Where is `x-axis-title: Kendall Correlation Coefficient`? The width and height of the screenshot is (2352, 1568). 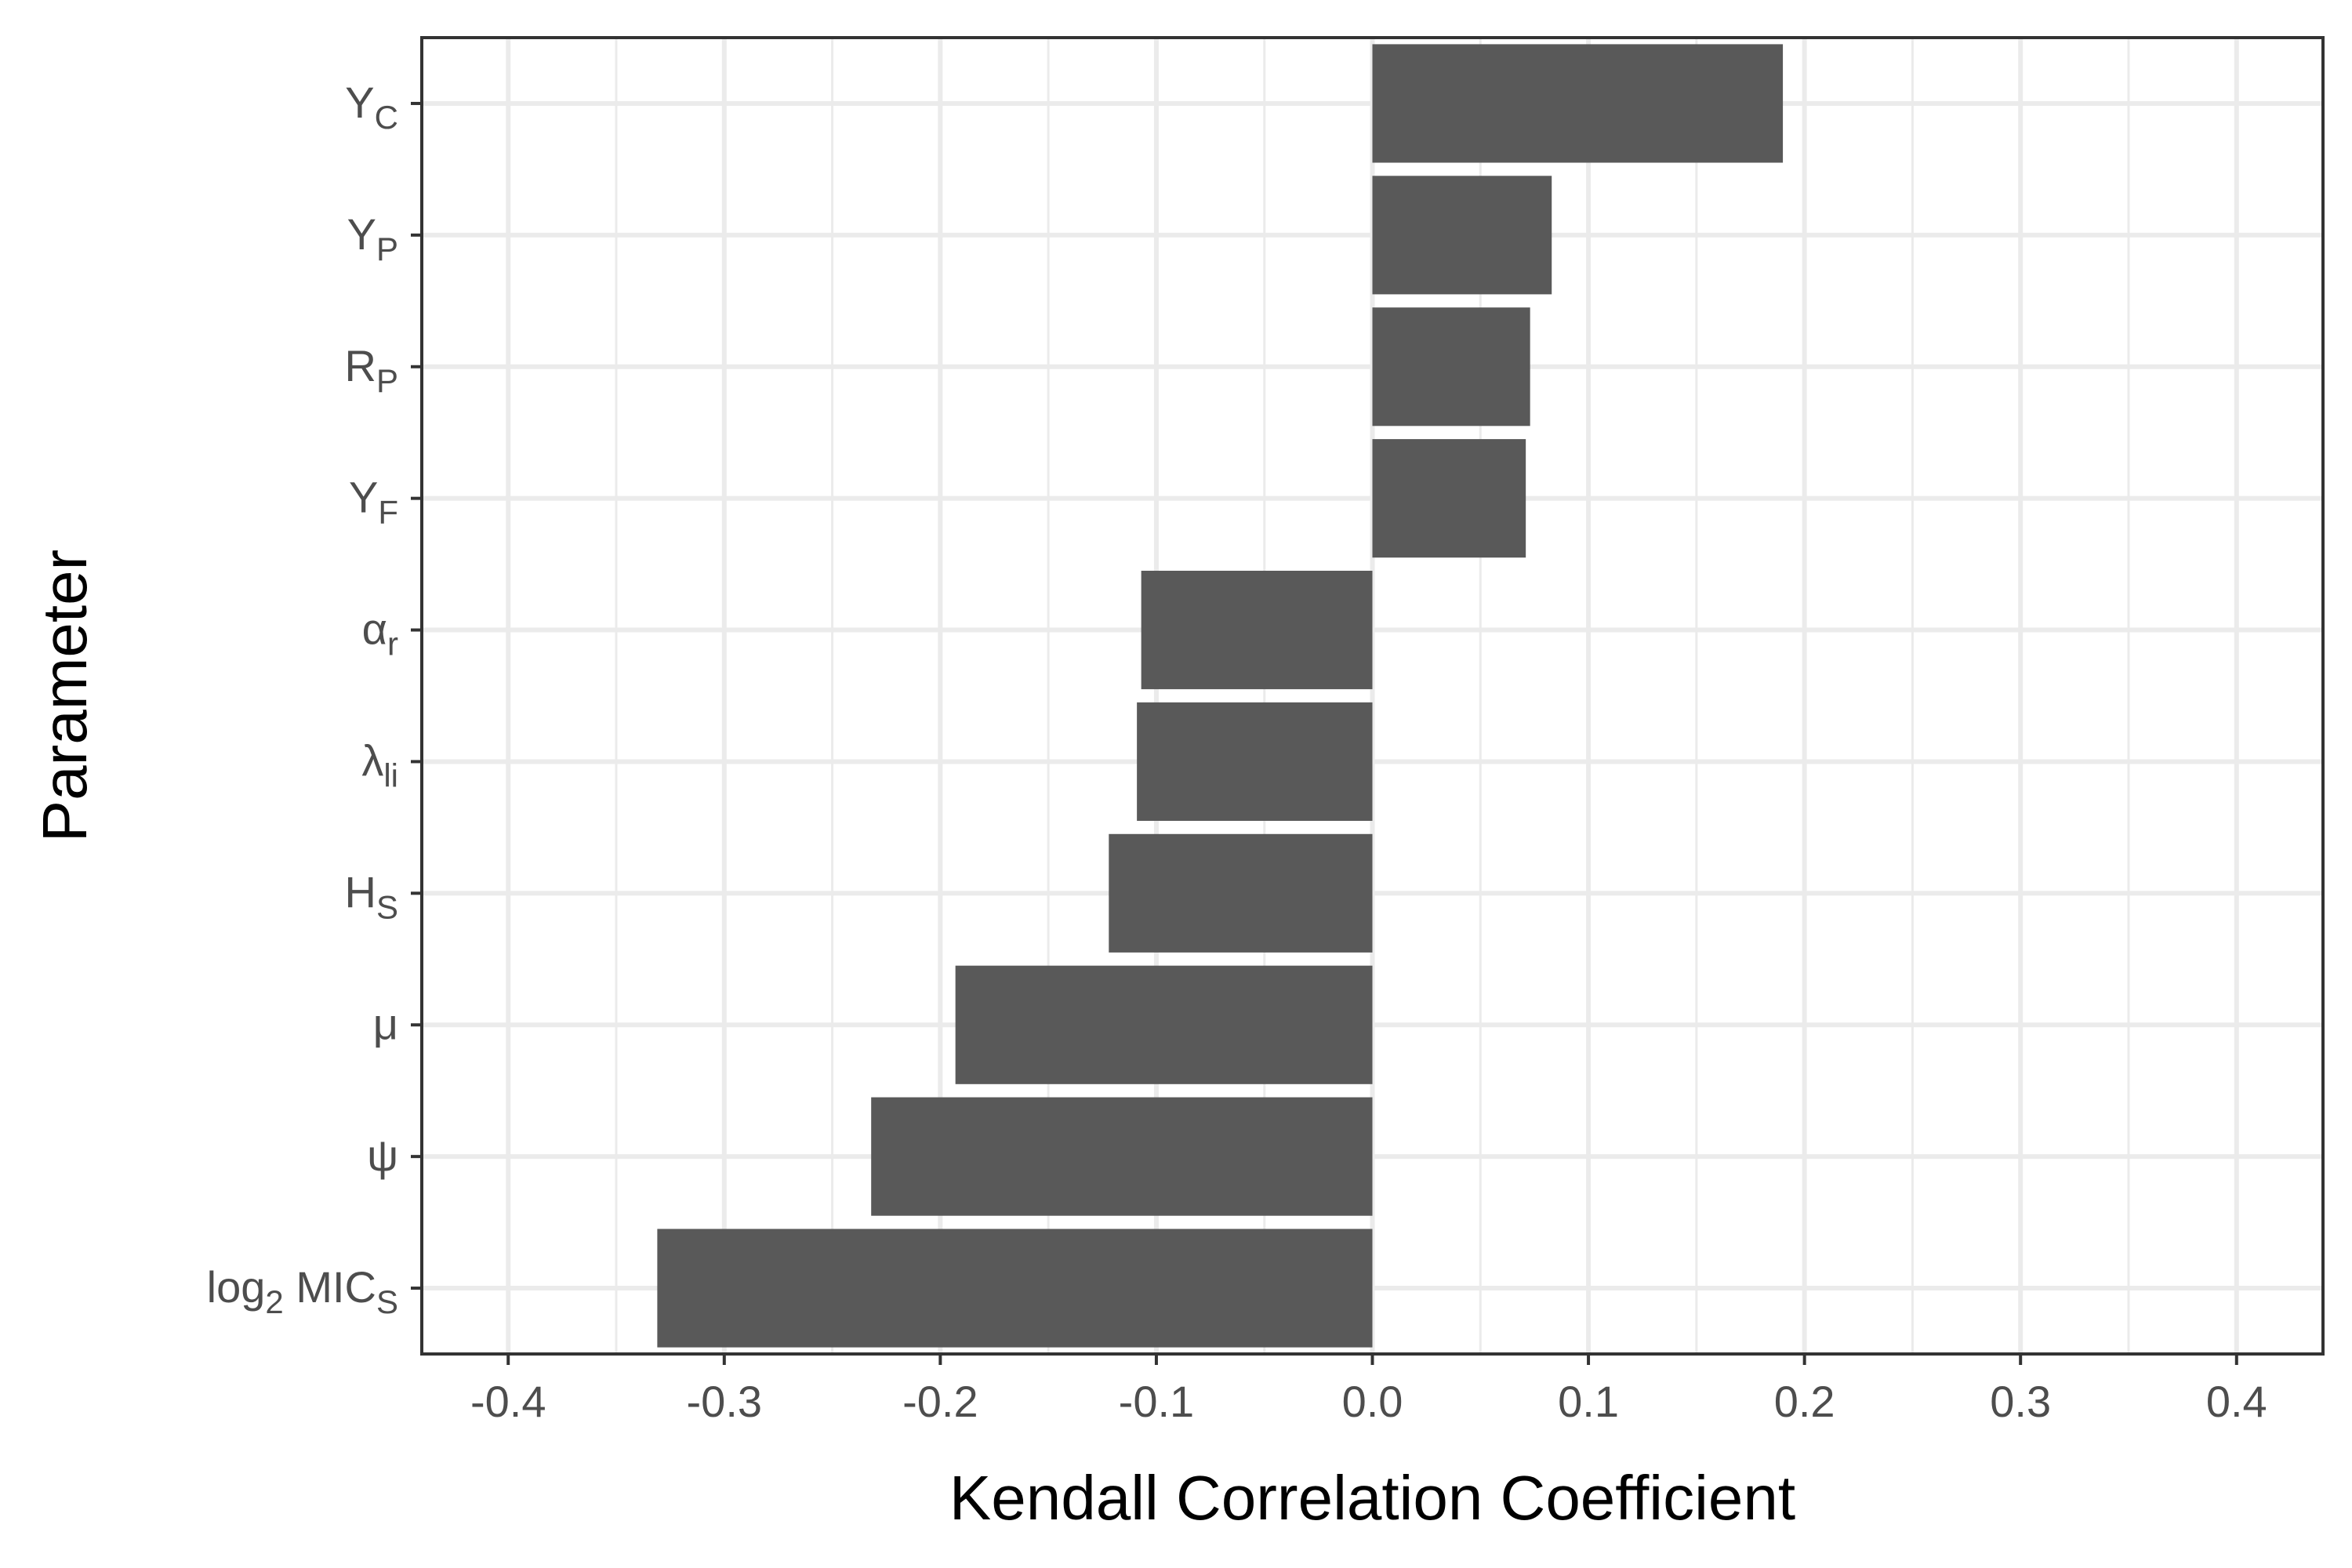
x-axis-title: Kendall Correlation Coefficient is located at coordinates (1372, 1498).